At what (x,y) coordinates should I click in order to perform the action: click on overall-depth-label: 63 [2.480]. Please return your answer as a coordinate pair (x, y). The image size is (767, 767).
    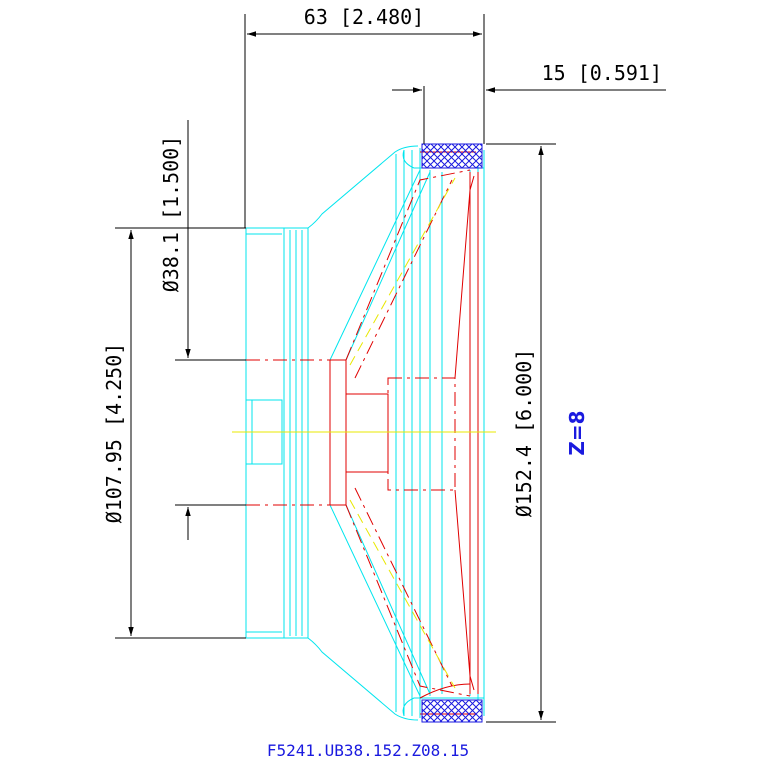
    Looking at the image, I should click on (364, 17).